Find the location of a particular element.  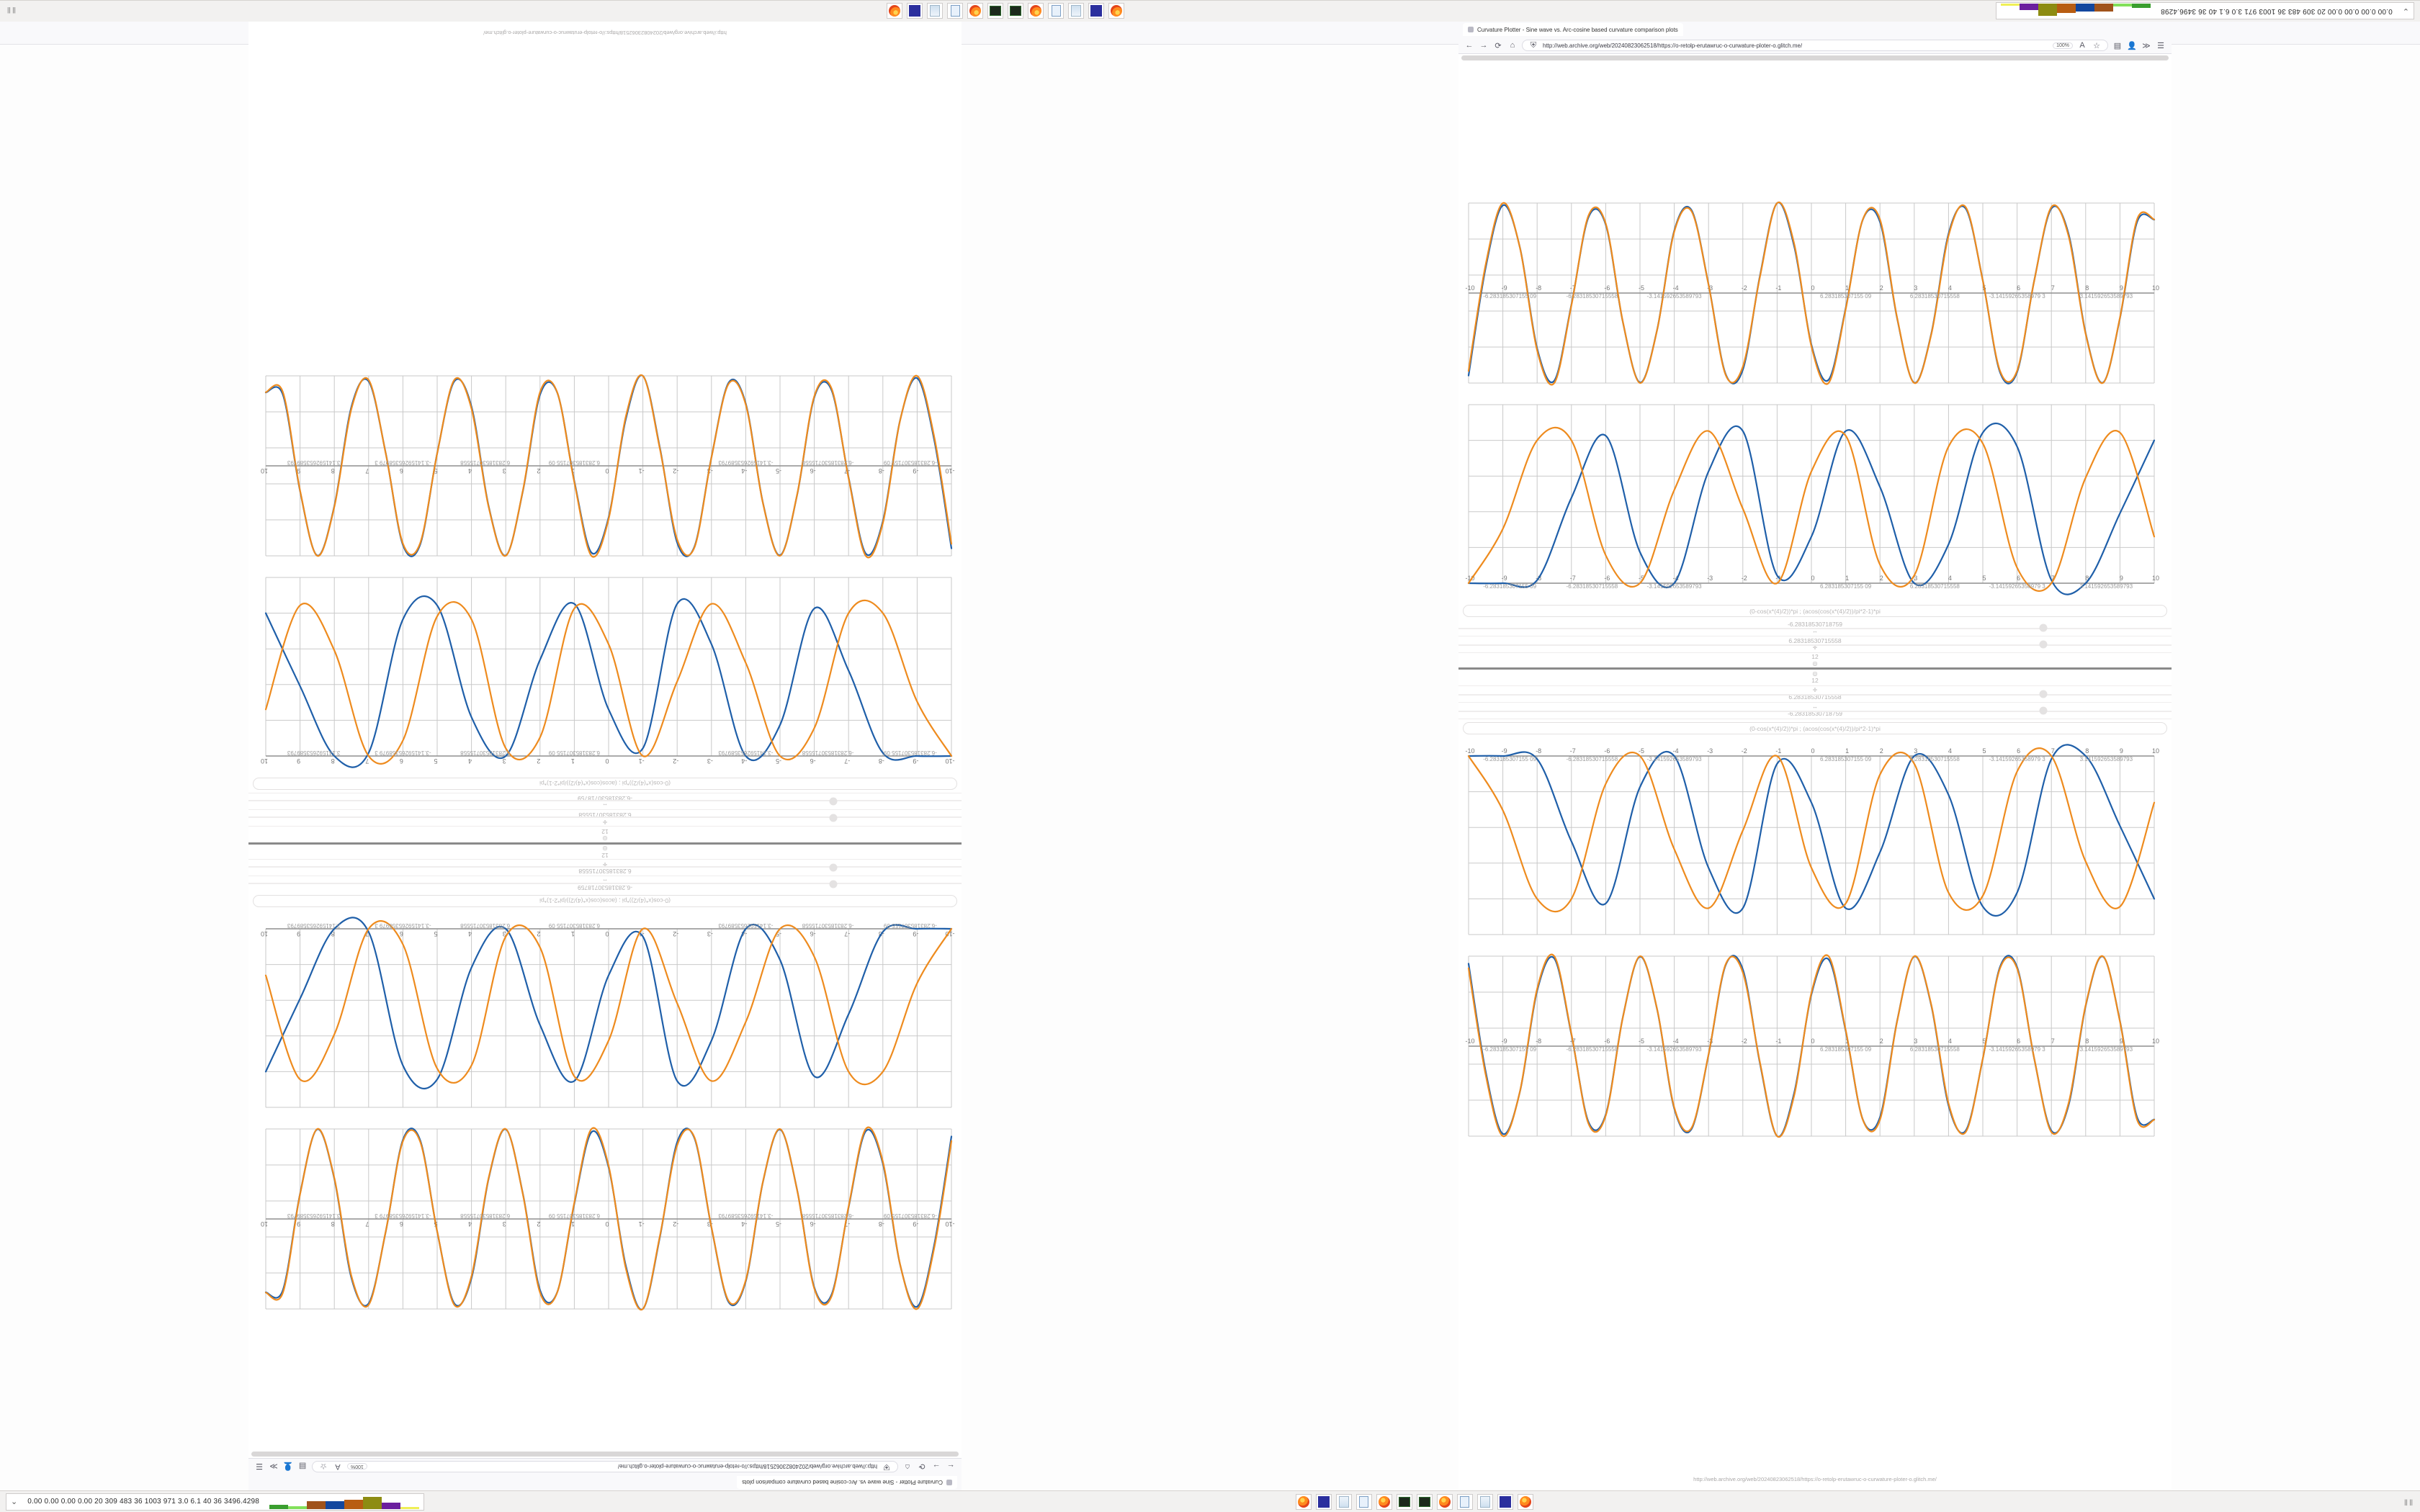

taskbar-top is located at coordinates (1006, 11).